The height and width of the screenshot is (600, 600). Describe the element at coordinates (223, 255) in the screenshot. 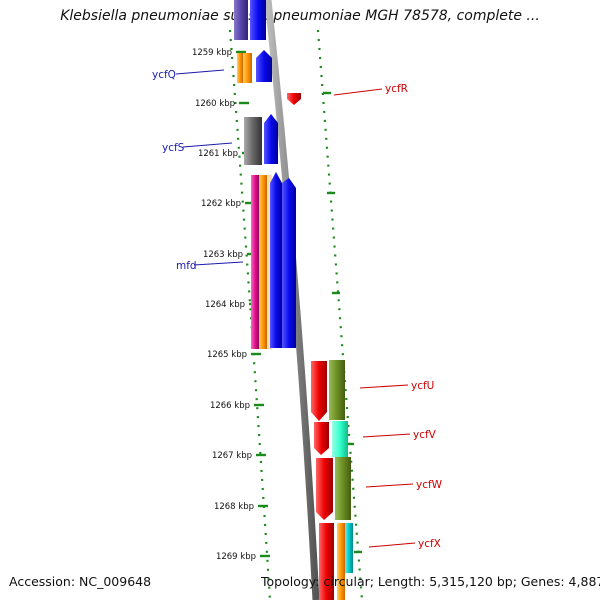

I see `tick-label: 1263 kbp` at that location.